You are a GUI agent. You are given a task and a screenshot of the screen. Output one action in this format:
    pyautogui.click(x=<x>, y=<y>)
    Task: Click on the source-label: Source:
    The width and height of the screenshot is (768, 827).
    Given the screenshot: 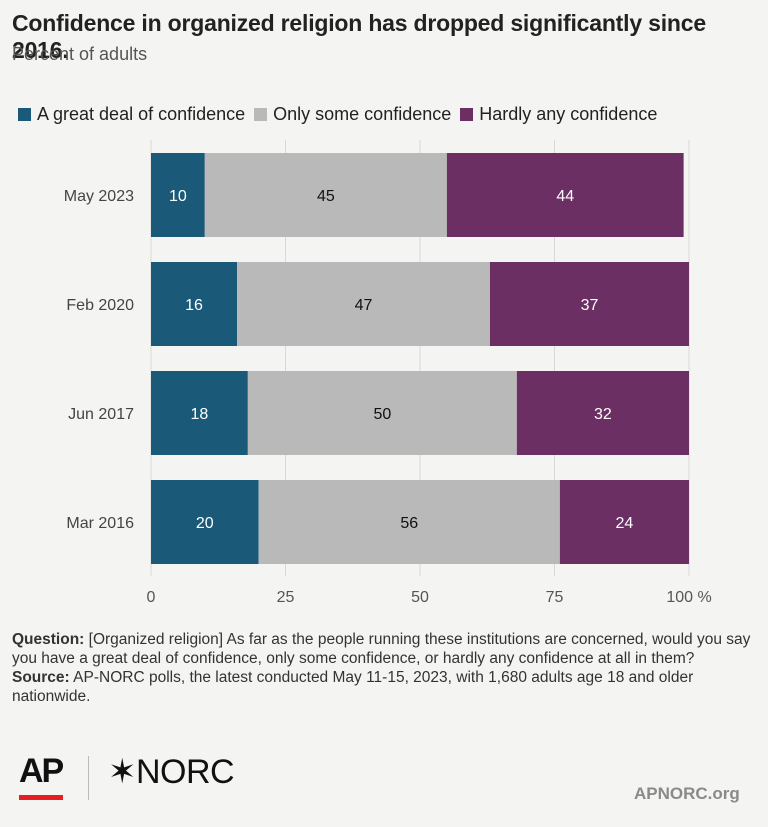 What is the action you would take?
    pyautogui.click(x=41, y=677)
    